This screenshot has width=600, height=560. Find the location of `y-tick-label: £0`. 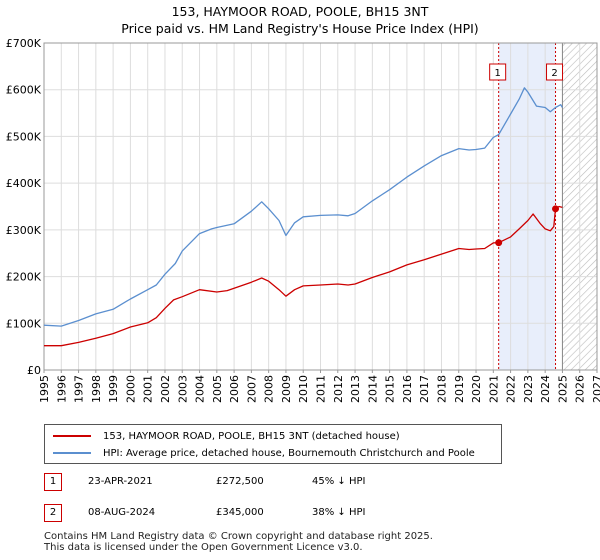

y-tick-label: £0 is located at coordinates (34, 370).